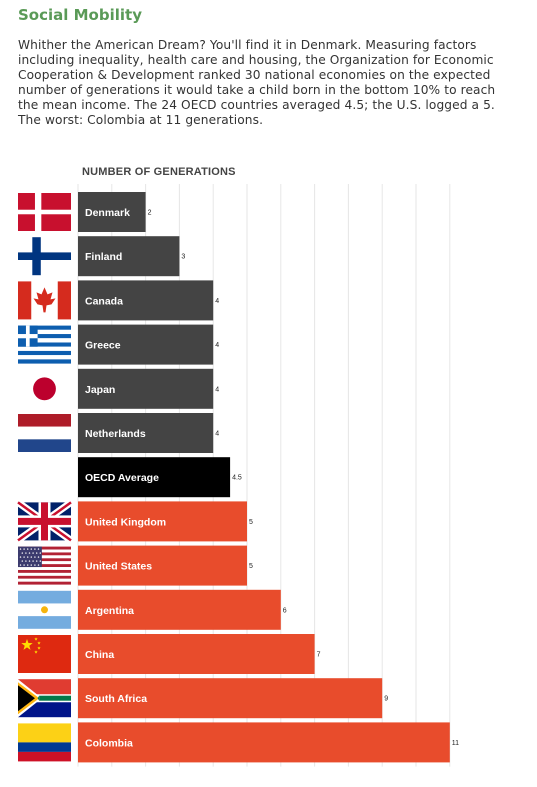  I want to click on bar-category-label: Greece, so click(103, 346).